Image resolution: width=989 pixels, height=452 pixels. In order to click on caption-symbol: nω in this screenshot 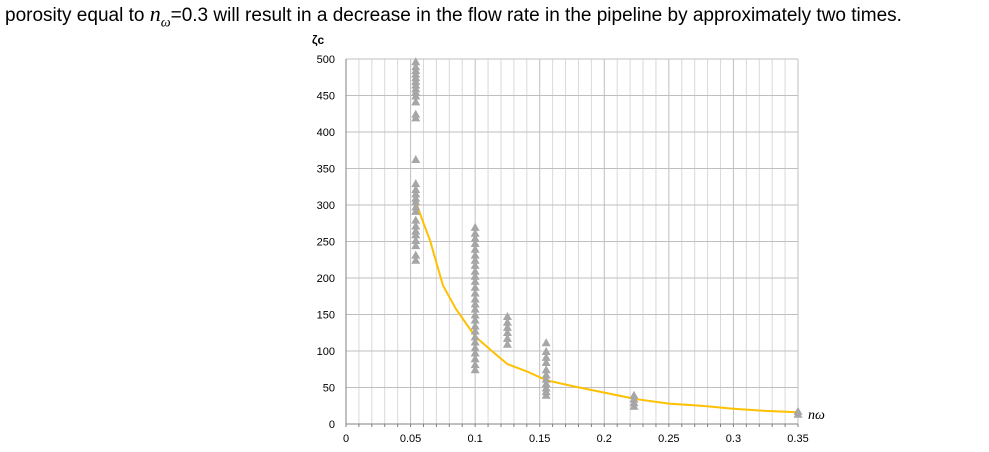, I will do `click(160, 15)`.